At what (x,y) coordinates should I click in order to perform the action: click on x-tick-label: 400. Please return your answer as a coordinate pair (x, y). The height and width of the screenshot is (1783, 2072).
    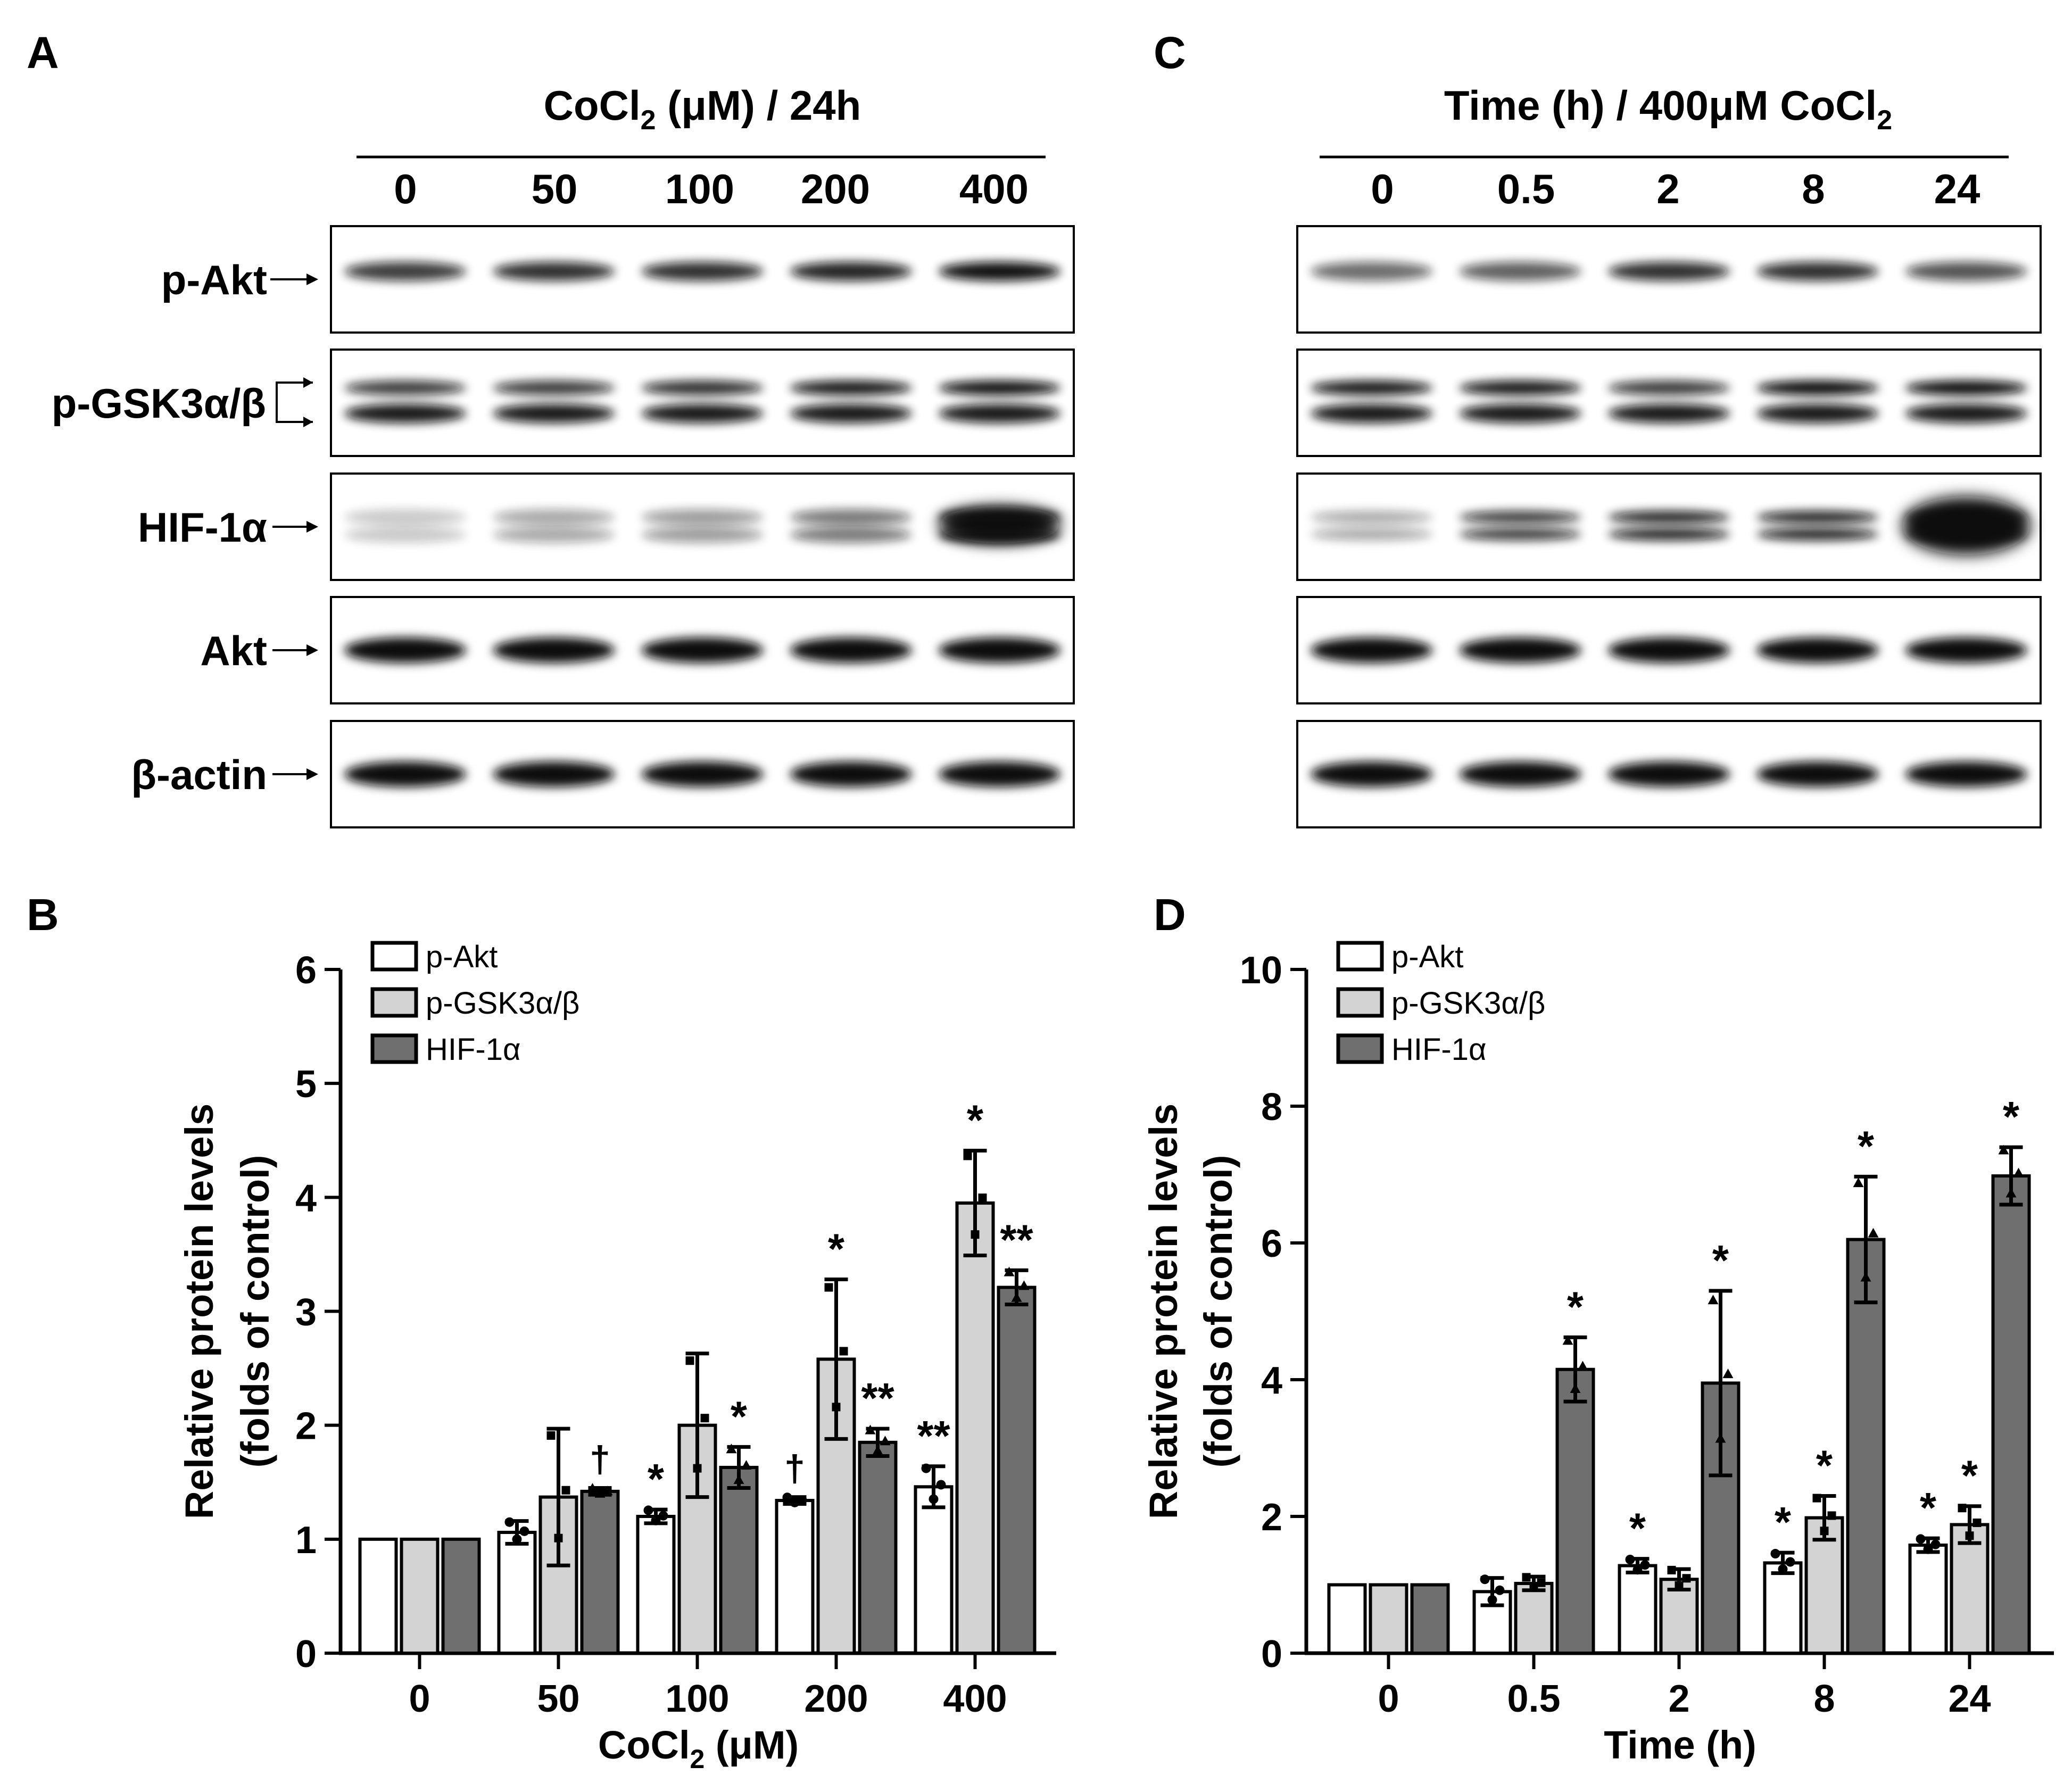
    Looking at the image, I should click on (975, 1699).